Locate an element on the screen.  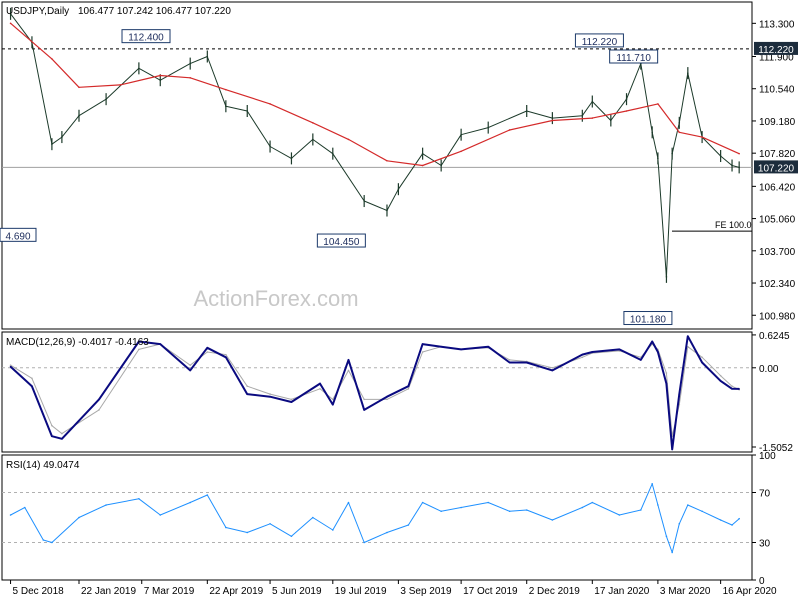
x-tick-label: 16 Apr 2020 is located at coordinates (750, 591).